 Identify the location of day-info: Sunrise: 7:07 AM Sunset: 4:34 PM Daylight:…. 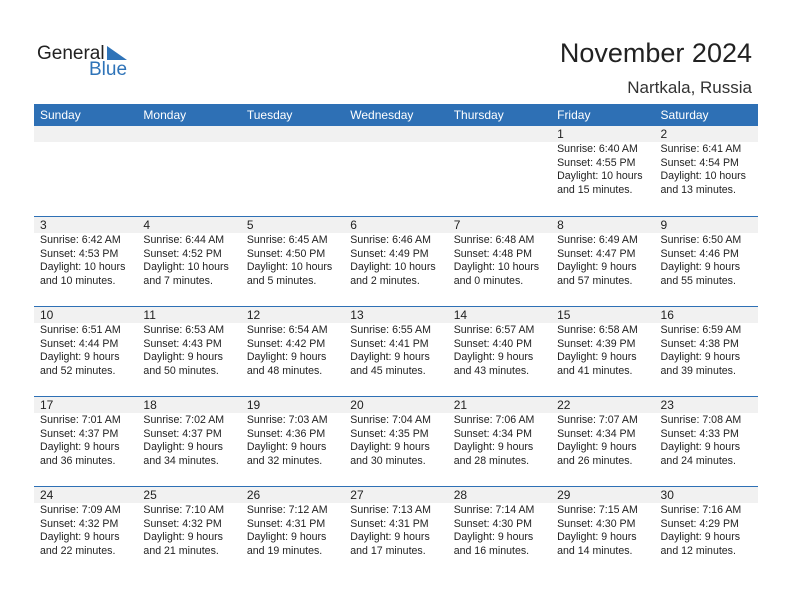
(602, 440).